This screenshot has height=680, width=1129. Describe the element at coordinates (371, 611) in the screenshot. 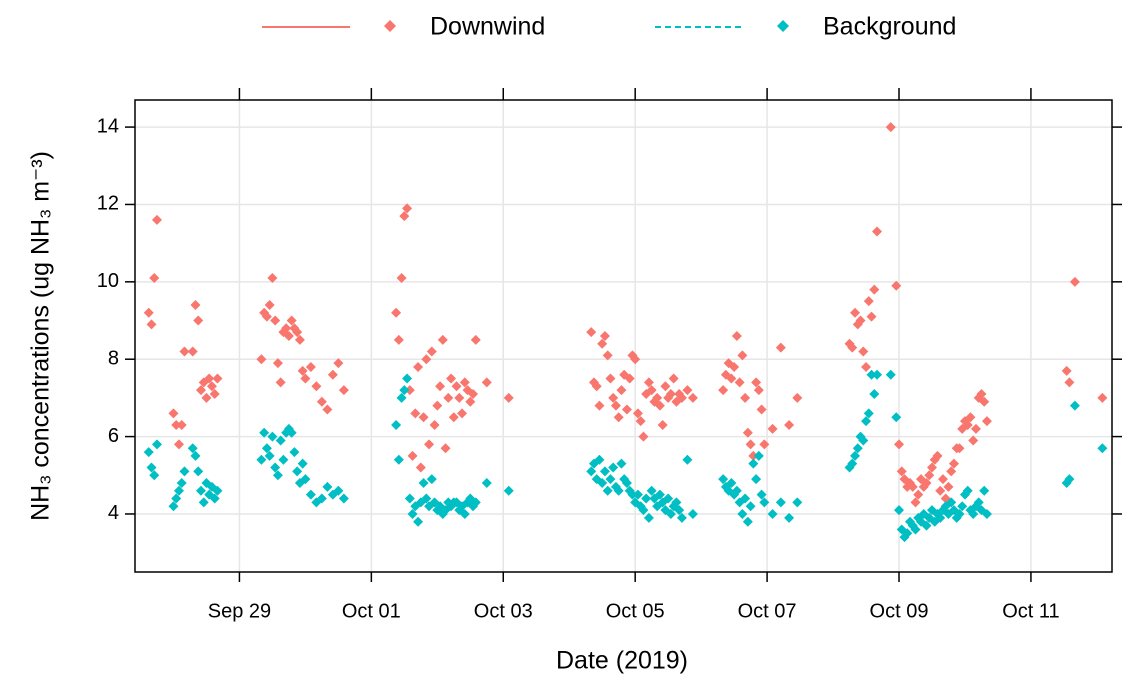

I see `x-tick-label: Oct 01` at that location.